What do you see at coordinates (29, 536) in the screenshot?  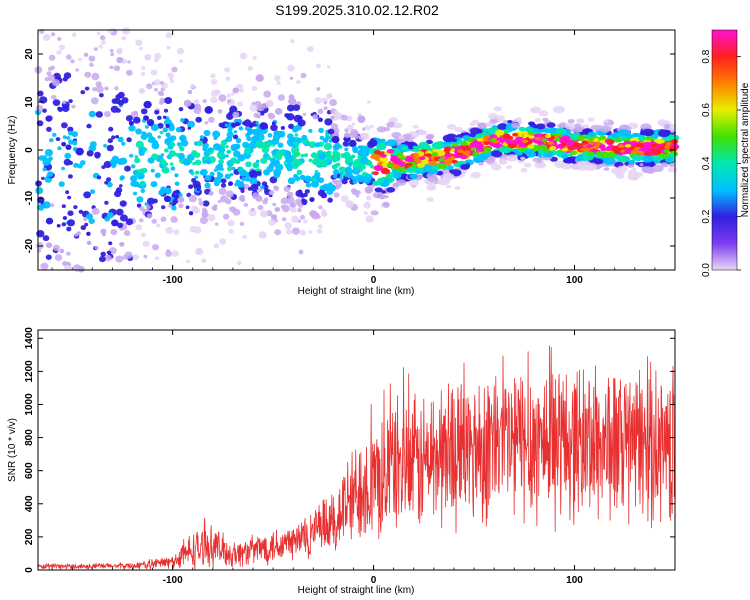 I see `y-tick-label: 200` at bounding box center [29, 536].